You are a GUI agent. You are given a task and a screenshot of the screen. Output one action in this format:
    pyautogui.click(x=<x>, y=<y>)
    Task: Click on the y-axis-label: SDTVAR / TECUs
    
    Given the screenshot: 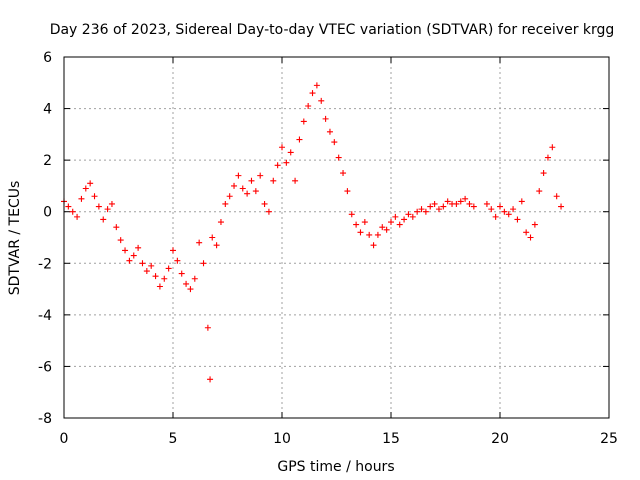 What is the action you would take?
    pyautogui.click(x=15, y=238)
    